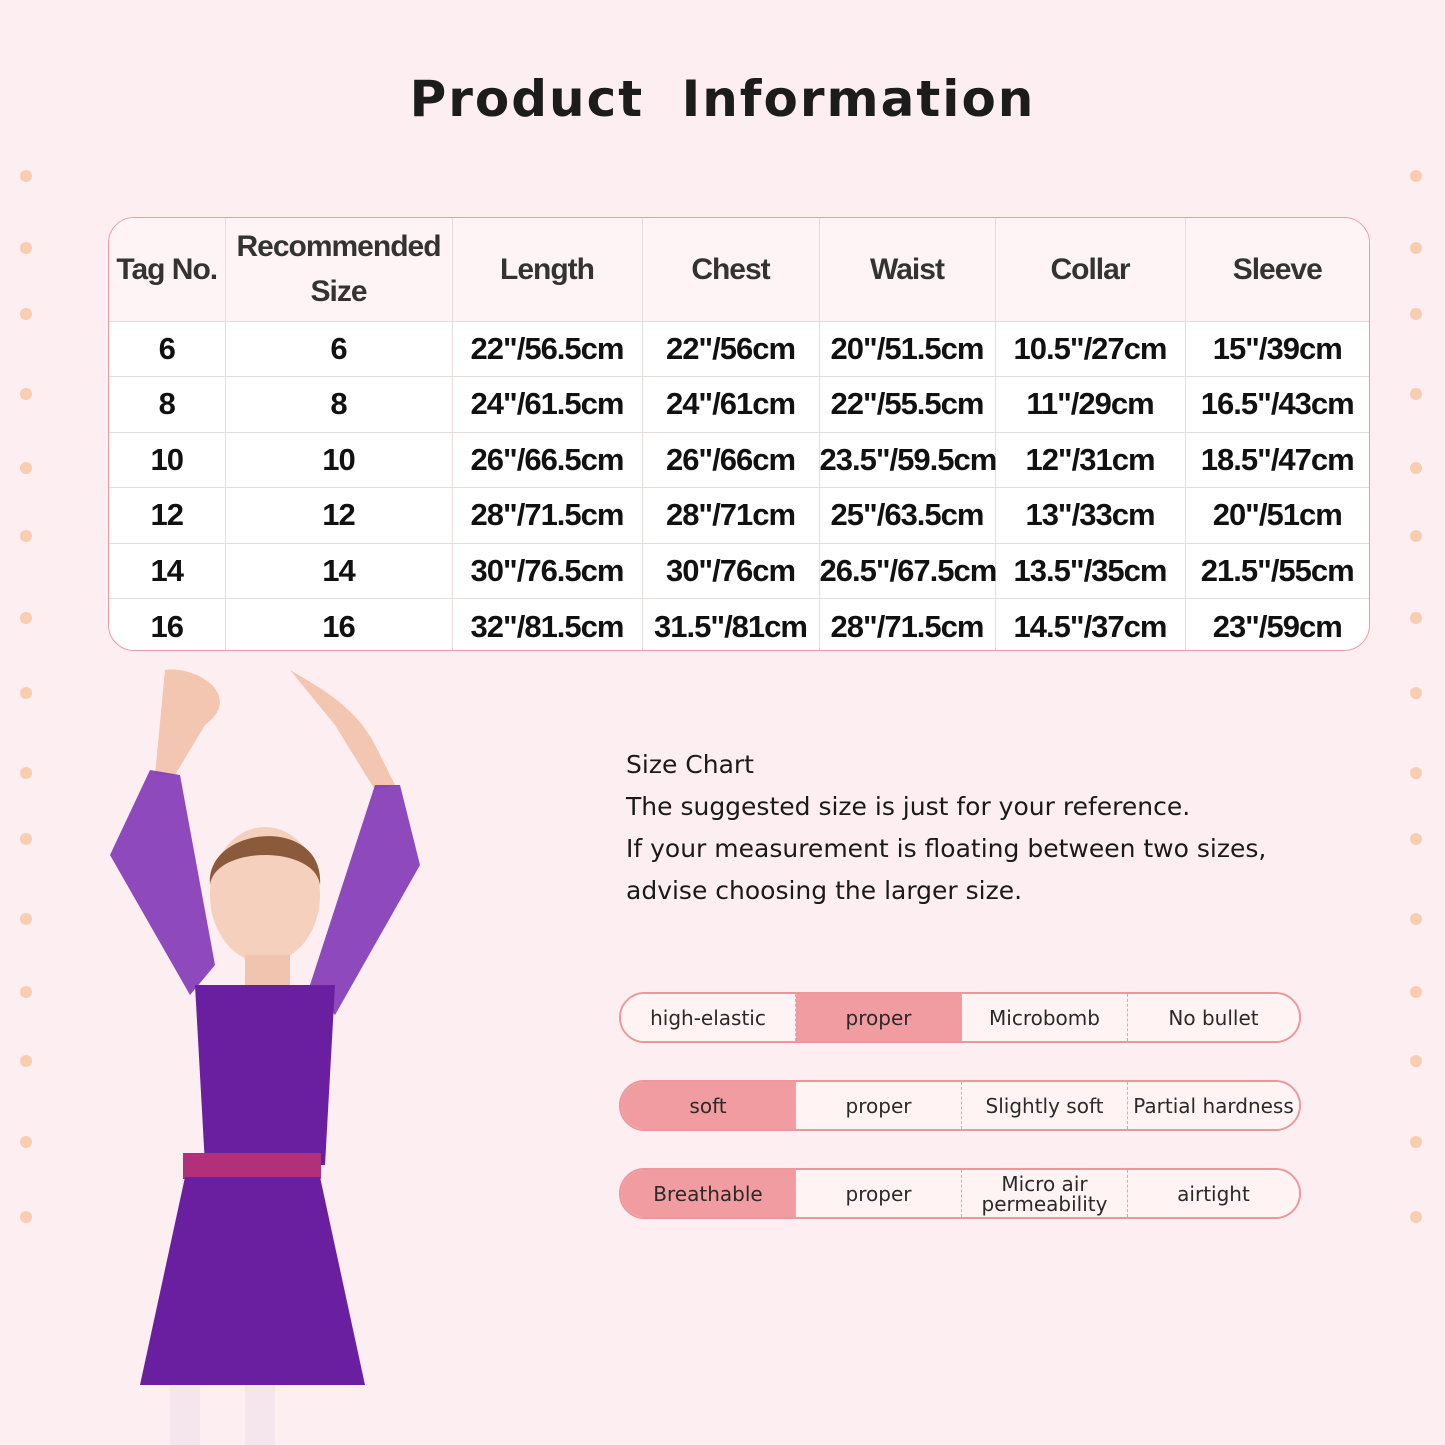 The width and height of the screenshot is (1445, 1445). What do you see at coordinates (730, 404) in the screenshot?
I see `table-cell: 24"/61cm` at bounding box center [730, 404].